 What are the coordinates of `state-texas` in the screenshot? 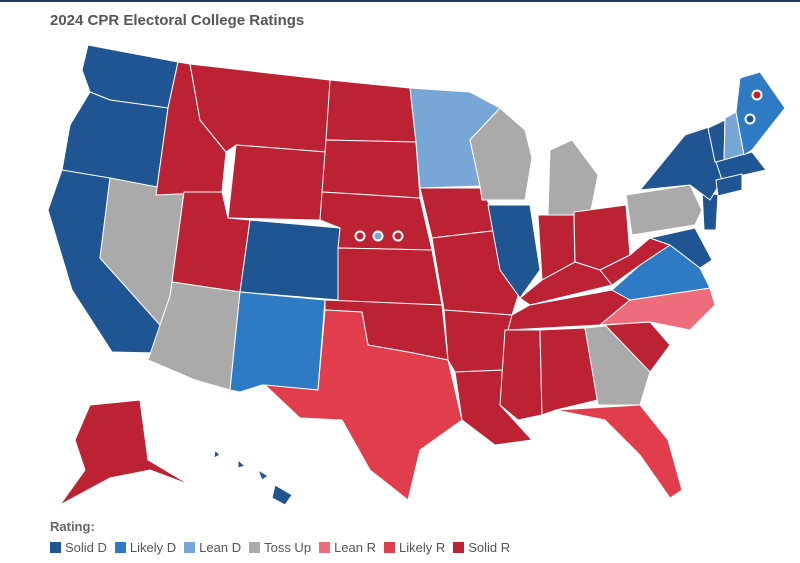 It's located at (363, 405).